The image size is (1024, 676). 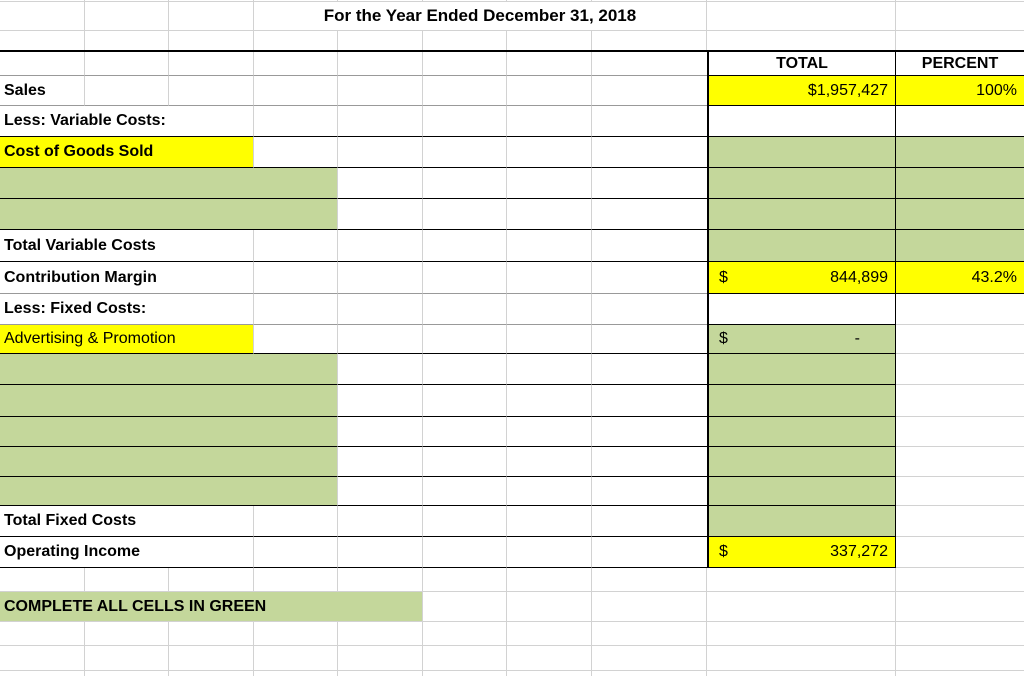 What do you see at coordinates (801, 152) in the screenshot?
I see `cell-cogs-total-input` at bounding box center [801, 152].